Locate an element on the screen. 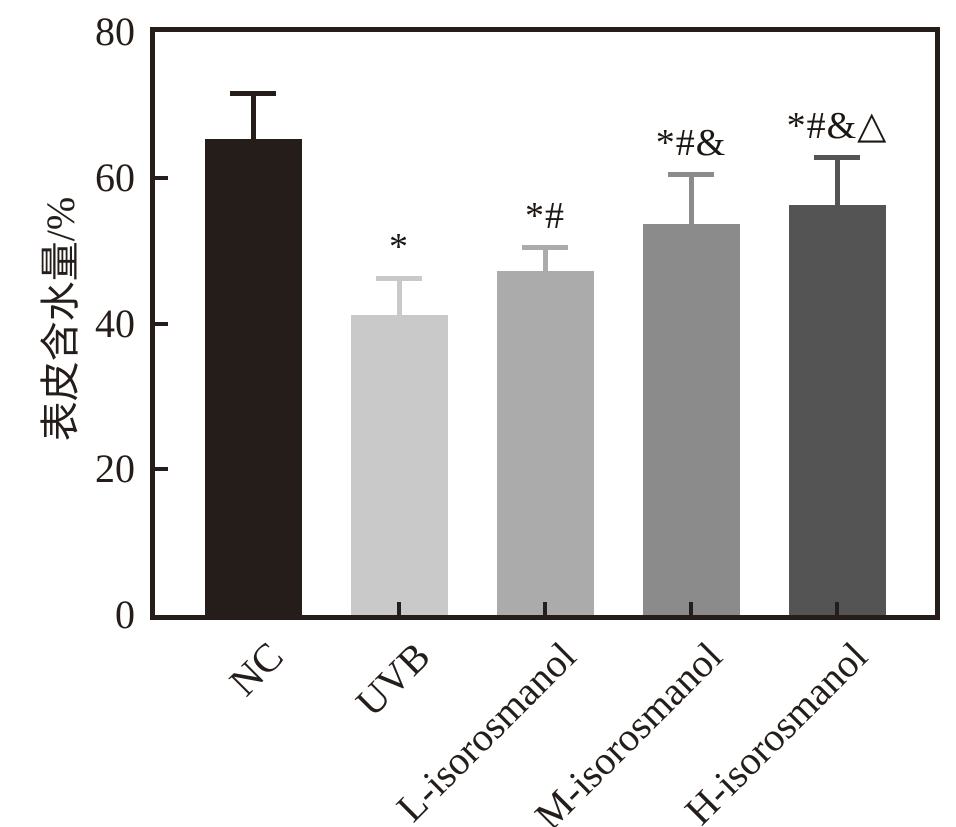 This screenshot has height=827, width=956. y-tick-label: 80 is located at coordinates (115, 31).